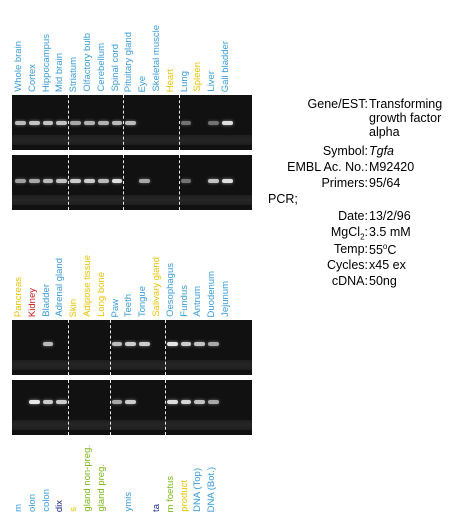 The height and width of the screenshot is (512, 466). I want to click on embl-value: M92420, so click(392, 167).